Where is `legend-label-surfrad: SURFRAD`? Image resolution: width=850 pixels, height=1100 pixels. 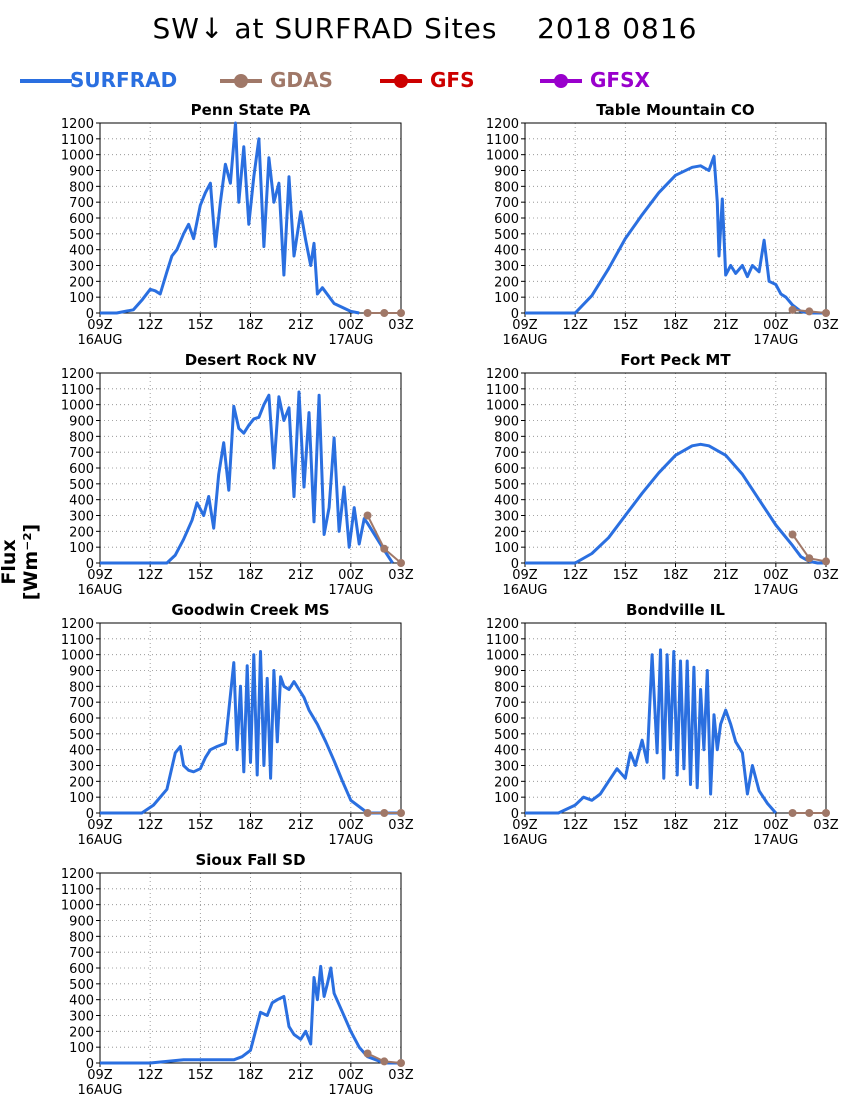
legend-label-surfrad: SURFRAD is located at coordinates (124, 80).